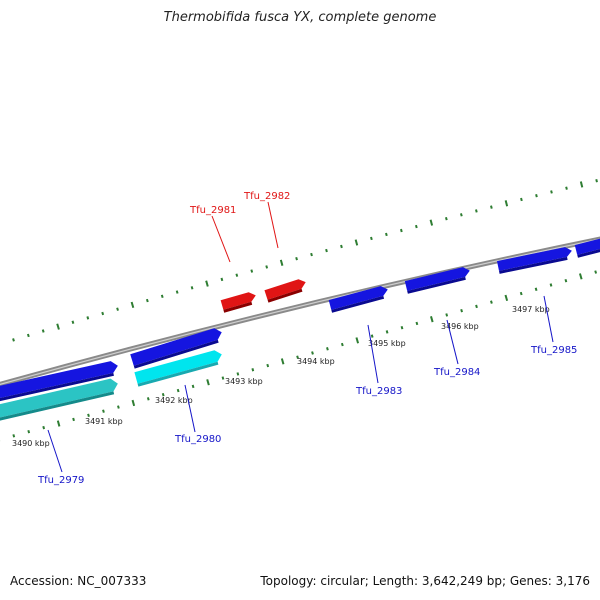 The image size is (600, 600). I want to click on scale-label: 3493 kbp, so click(244, 381).